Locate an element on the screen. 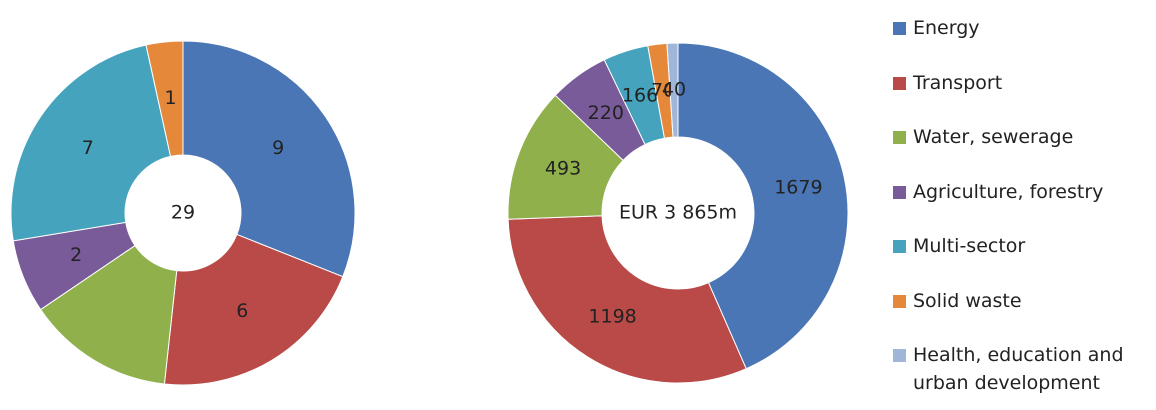  legend-label: Multi-sector is located at coordinates (969, 246).